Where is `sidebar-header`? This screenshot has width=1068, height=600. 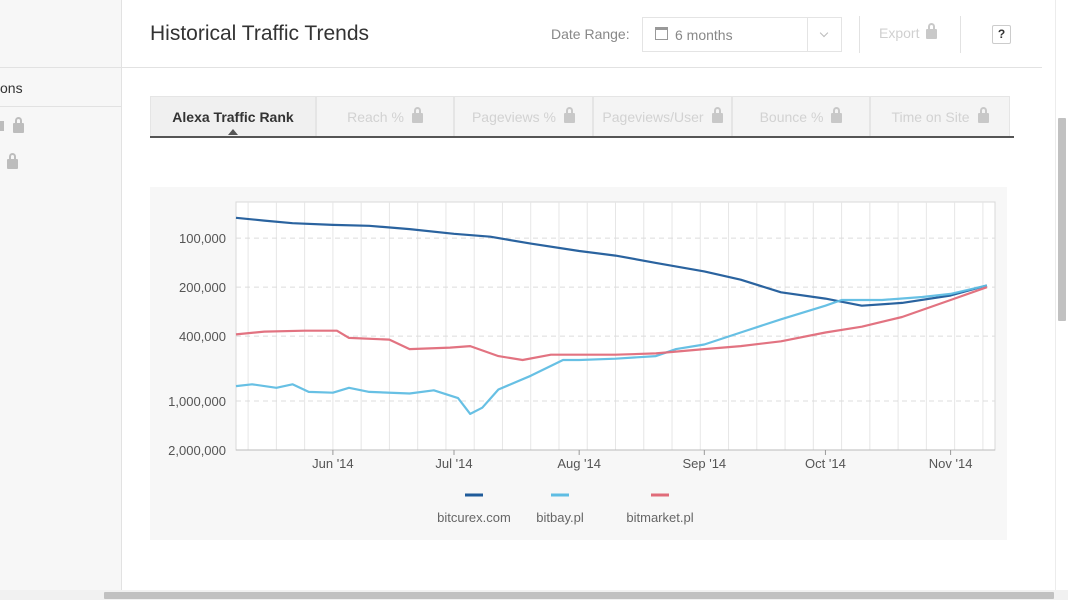
sidebar-header is located at coordinates (60, 34).